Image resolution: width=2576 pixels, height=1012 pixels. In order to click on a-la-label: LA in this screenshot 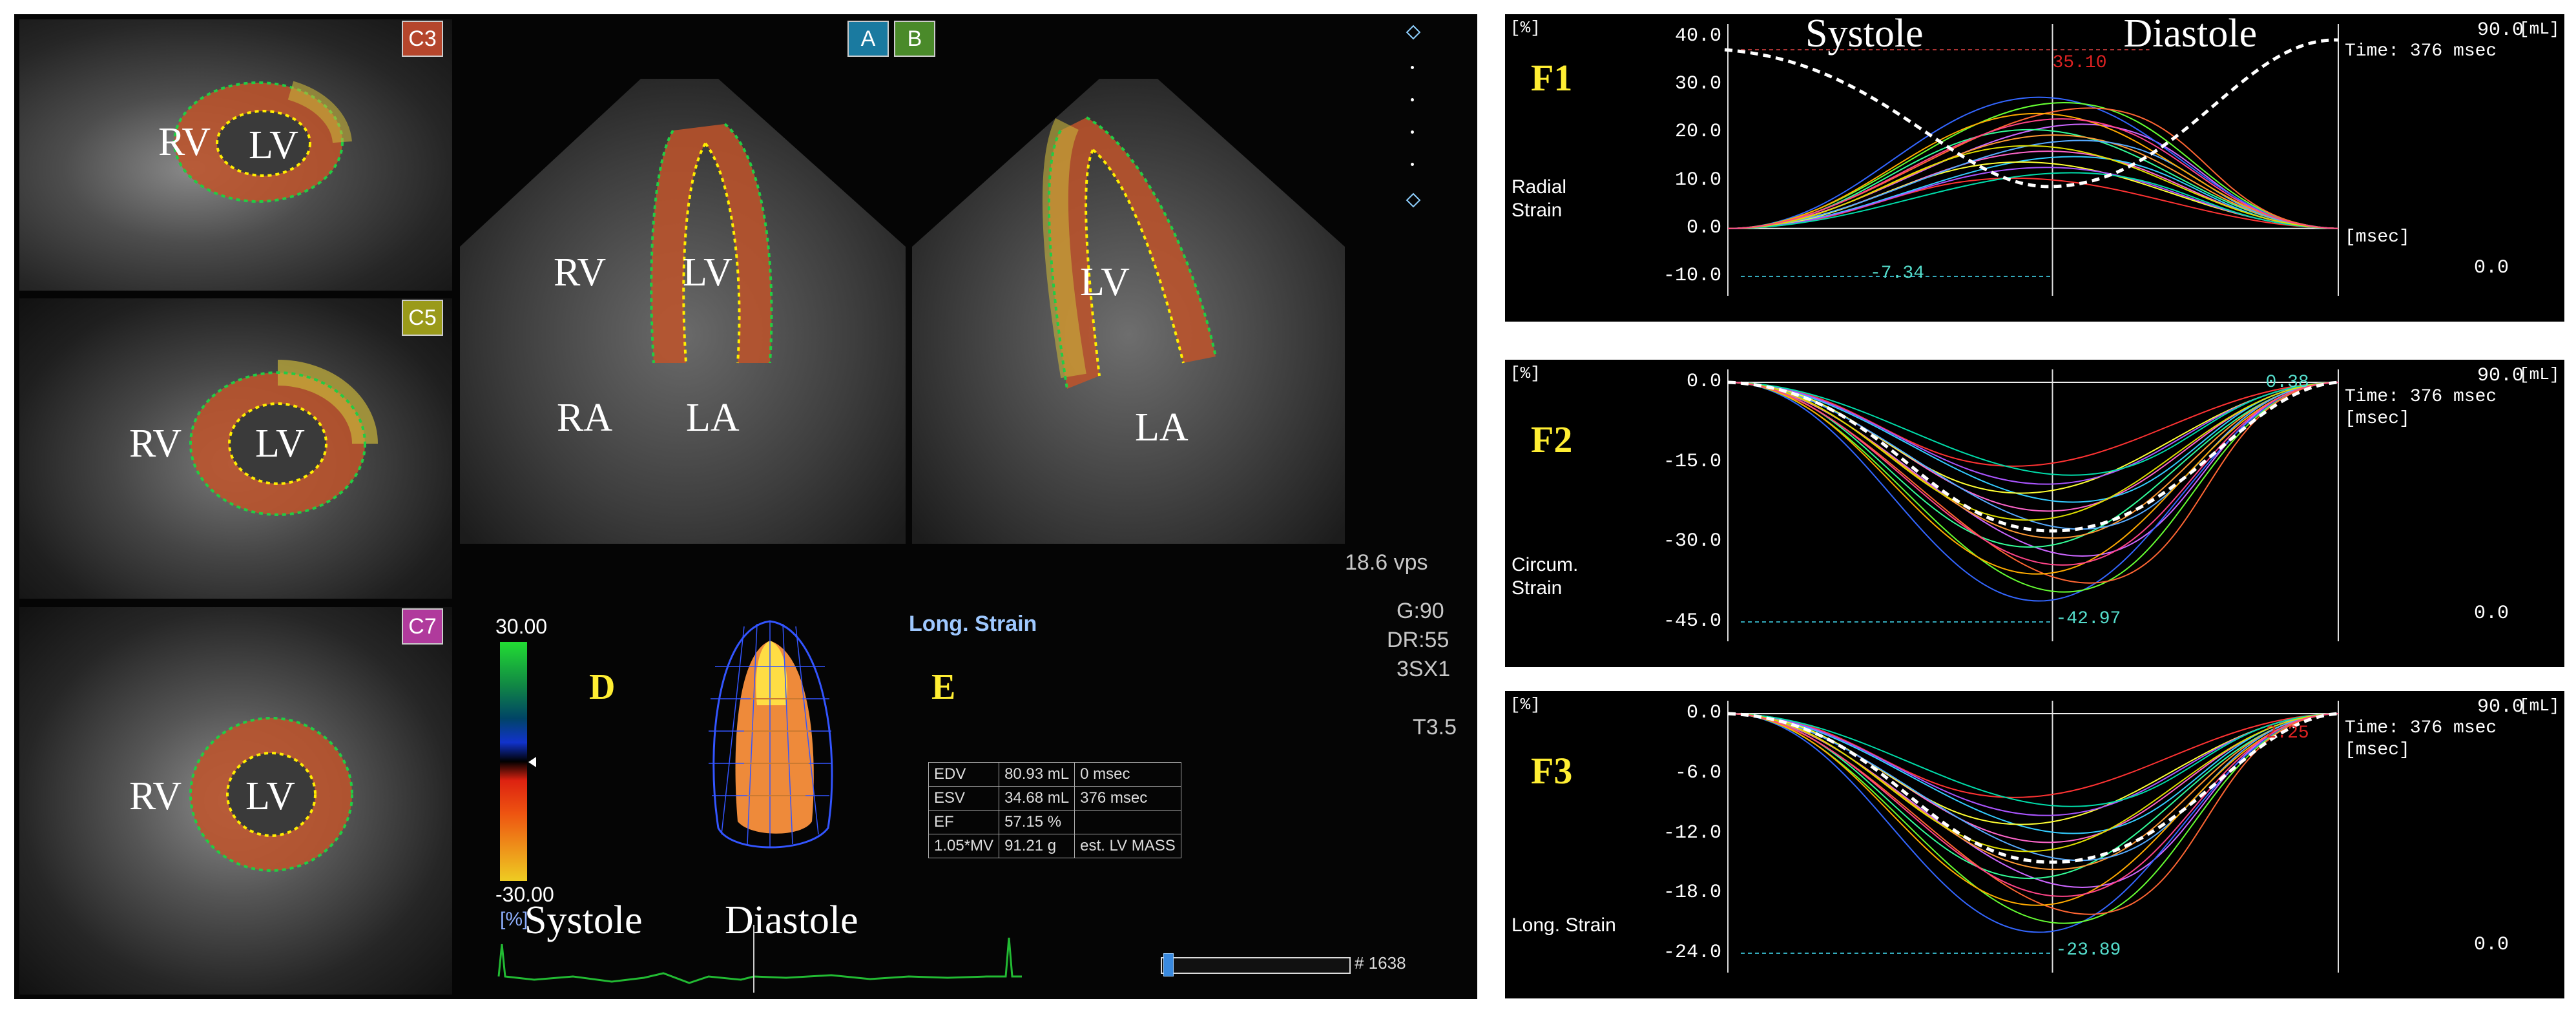, I will do `click(713, 418)`.